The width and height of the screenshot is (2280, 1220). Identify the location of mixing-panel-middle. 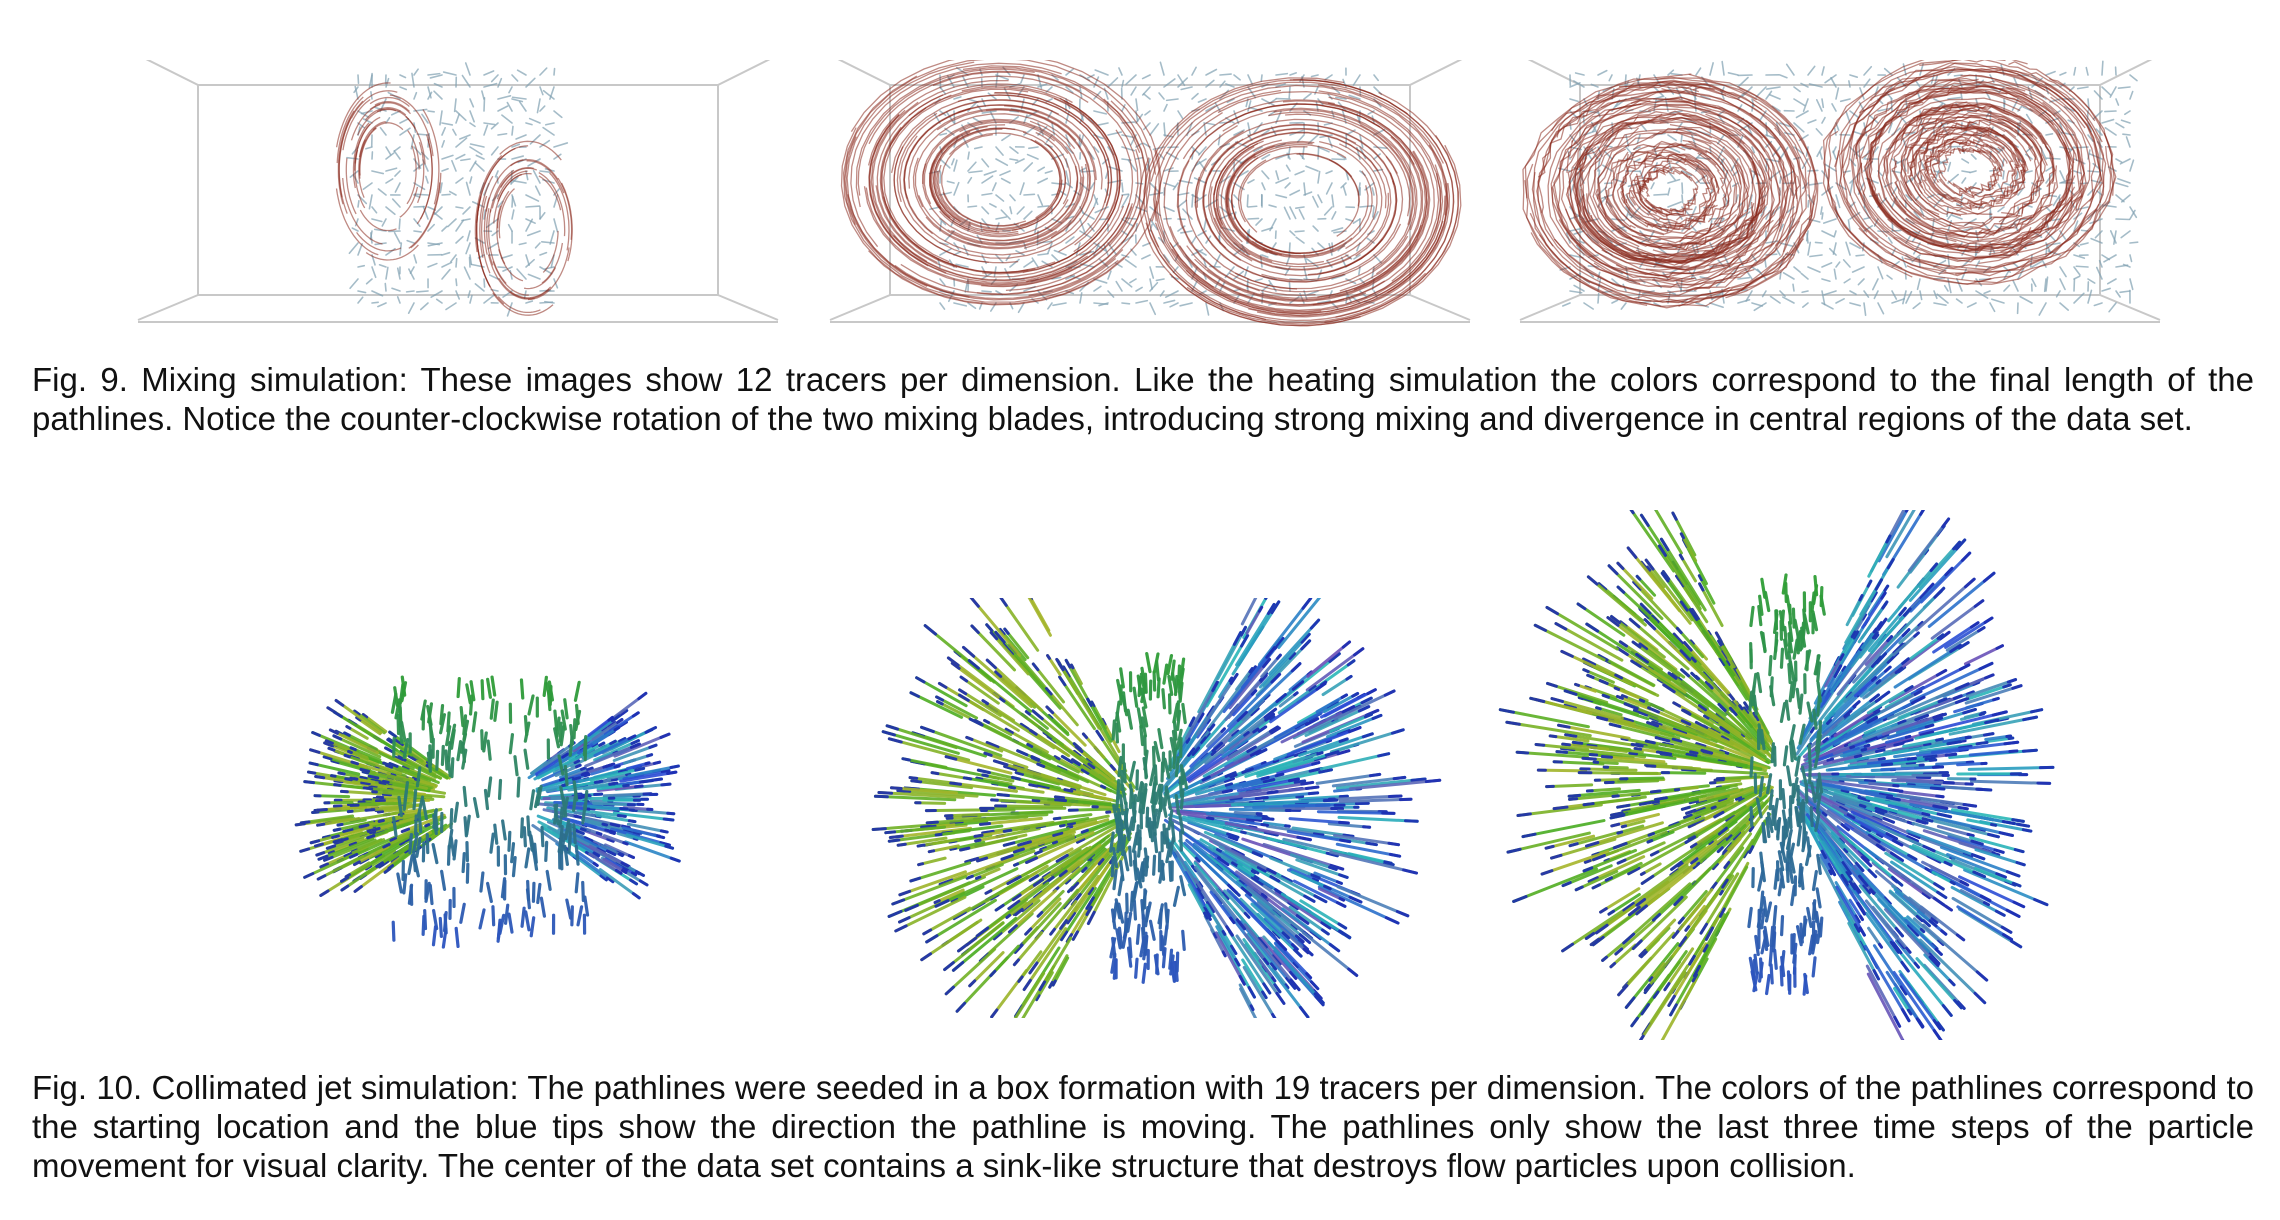
(1150, 195).